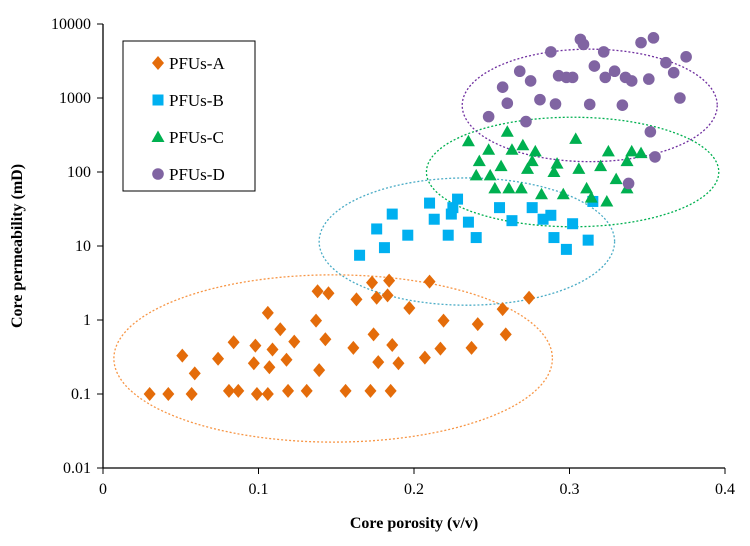  What do you see at coordinates (414, 489) in the screenshot?
I see `x-tick-label: 0.2` at bounding box center [414, 489].